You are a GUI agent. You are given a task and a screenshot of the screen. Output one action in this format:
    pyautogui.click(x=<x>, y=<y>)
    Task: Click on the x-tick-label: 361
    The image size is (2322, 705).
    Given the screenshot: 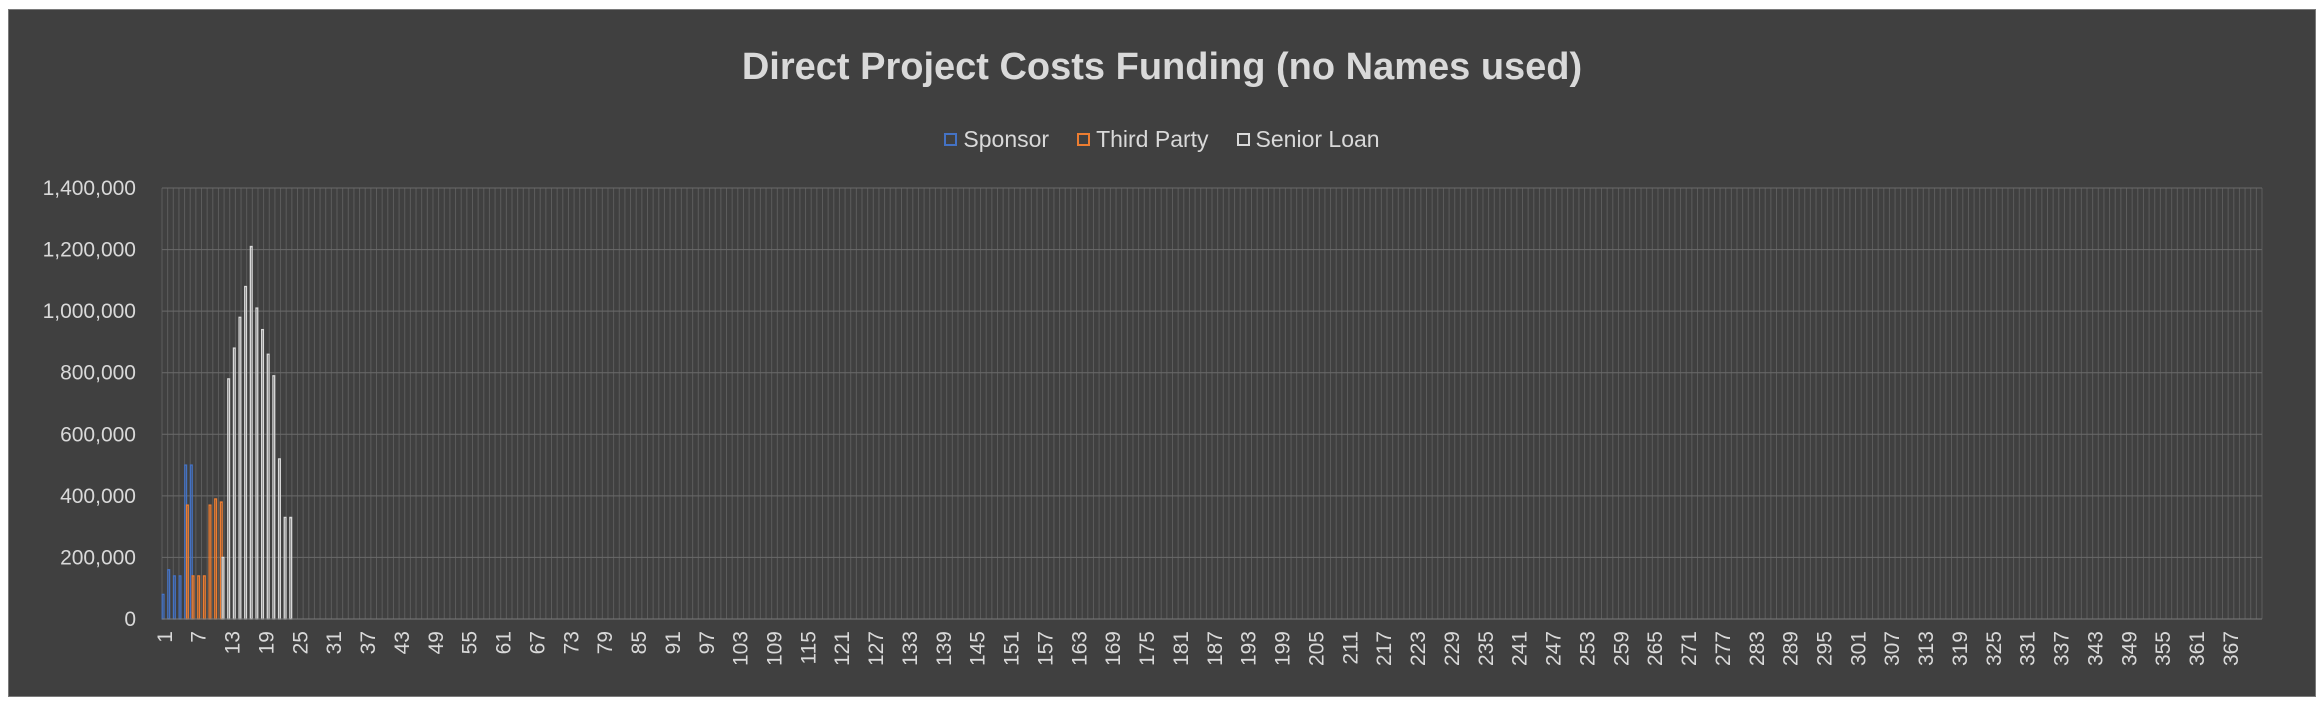 What is the action you would take?
    pyautogui.click(x=2197, y=648)
    